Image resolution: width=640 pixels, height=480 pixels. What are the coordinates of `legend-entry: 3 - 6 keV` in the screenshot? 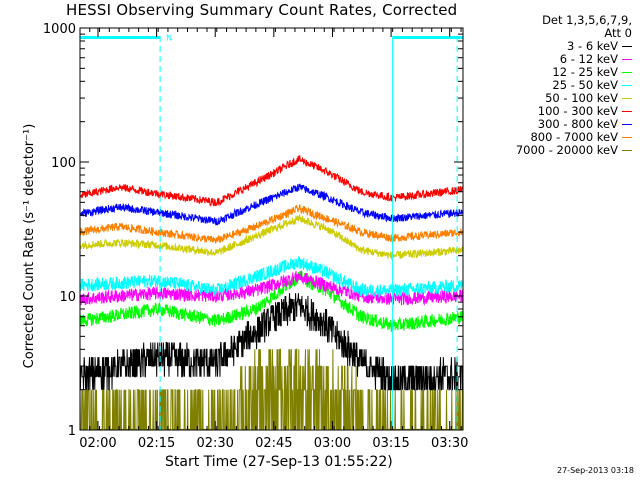 It's located at (574, 46).